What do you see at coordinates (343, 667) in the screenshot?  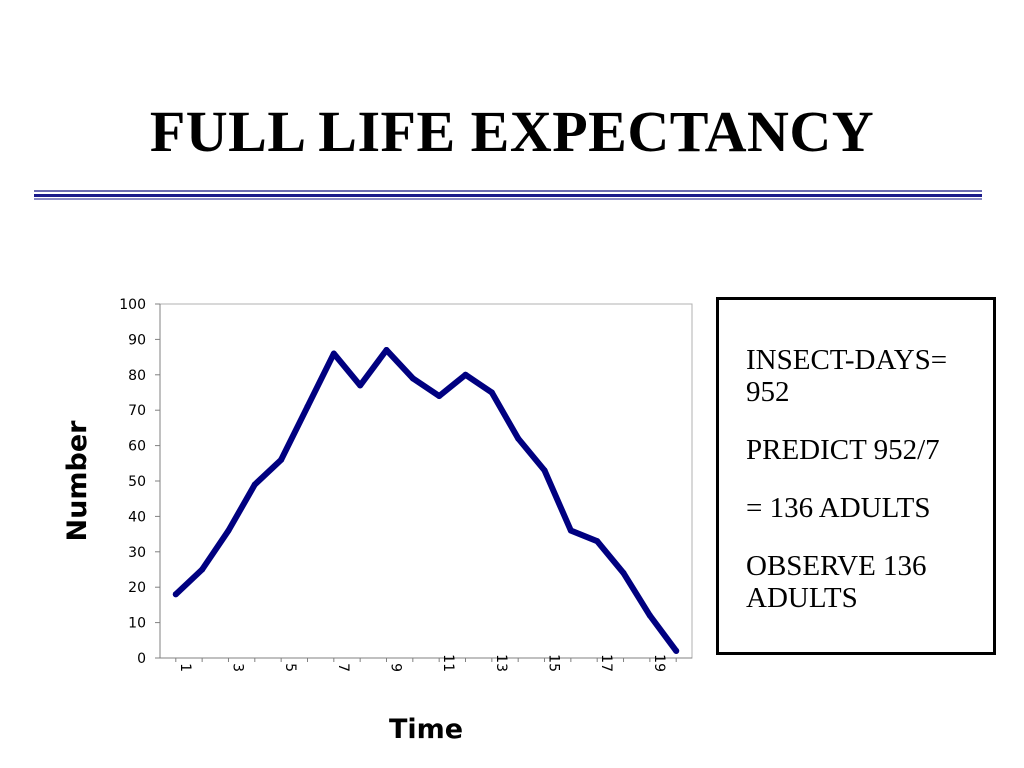 I see `x-tick-label: 7` at bounding box center [343, 667].